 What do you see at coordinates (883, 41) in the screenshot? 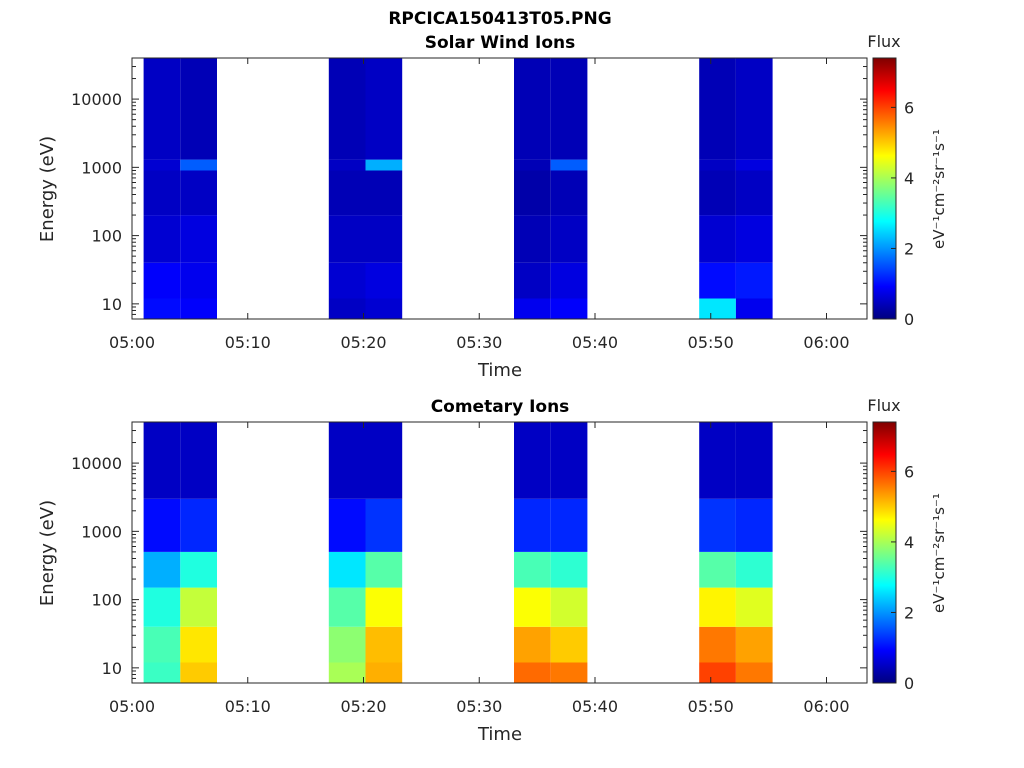
I see `colorbar-title-solar-wind: Flux` at bounding box center [883, 41].